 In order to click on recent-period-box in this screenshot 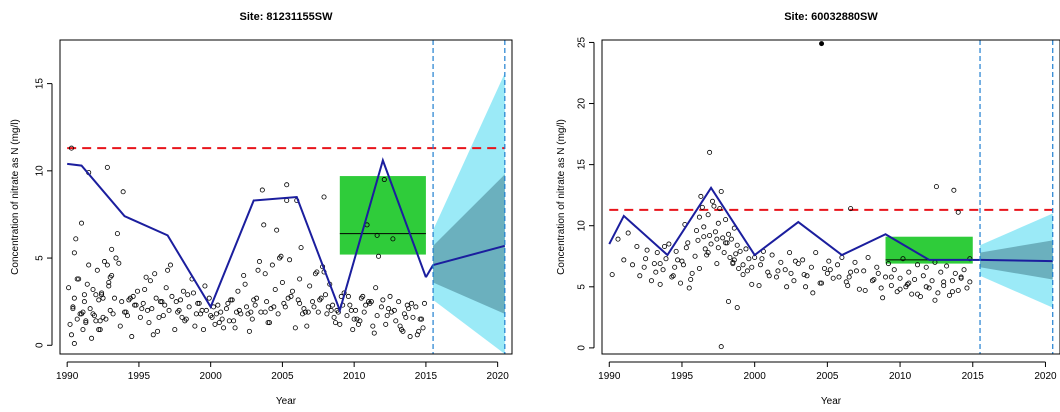, I will do `click(382, 215)`.